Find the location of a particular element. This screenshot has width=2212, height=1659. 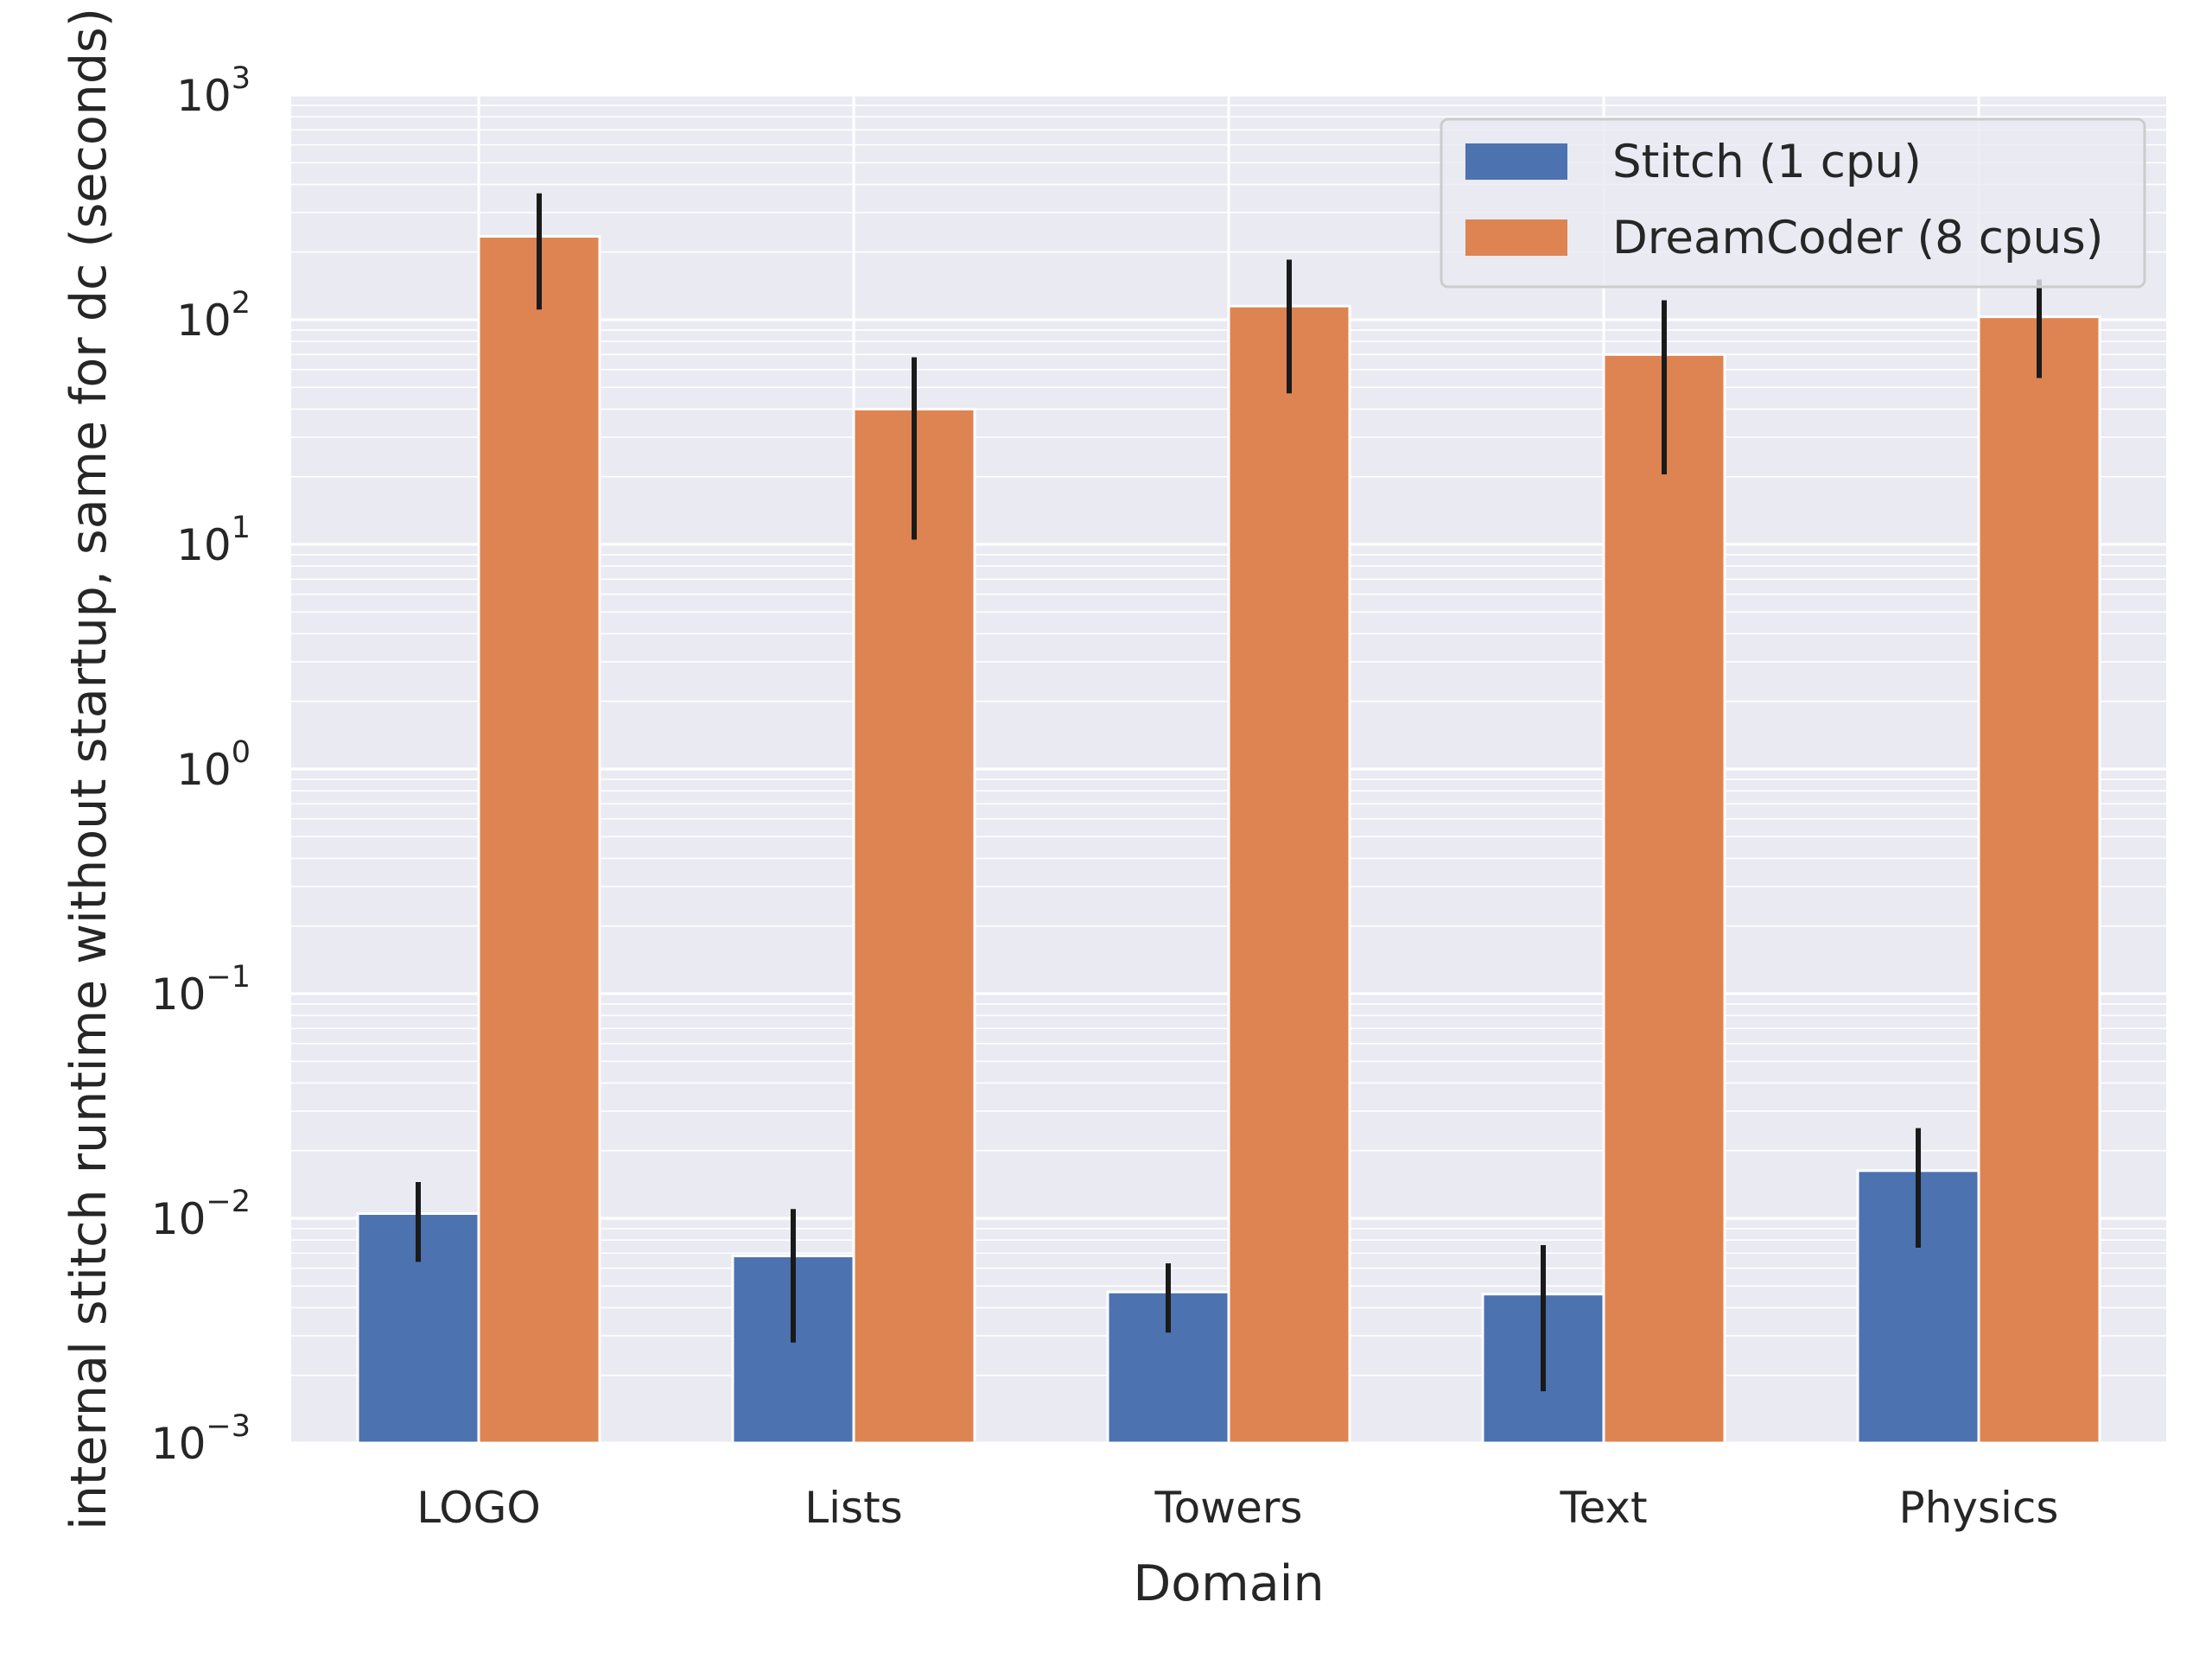

x-tick-label: Lists is located at coordinates (853, 1508).